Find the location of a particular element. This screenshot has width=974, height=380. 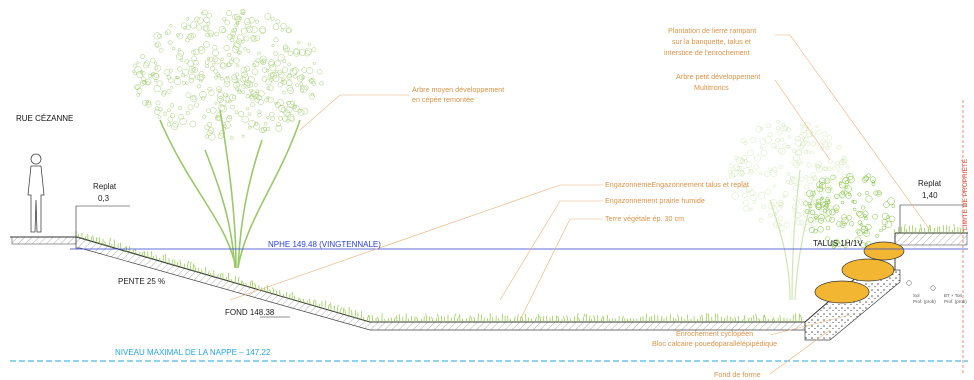

water-table-label: NIVEAU MAXIMAL DE LA NAPPE – 147.22 is located at coordinates (193, 352).